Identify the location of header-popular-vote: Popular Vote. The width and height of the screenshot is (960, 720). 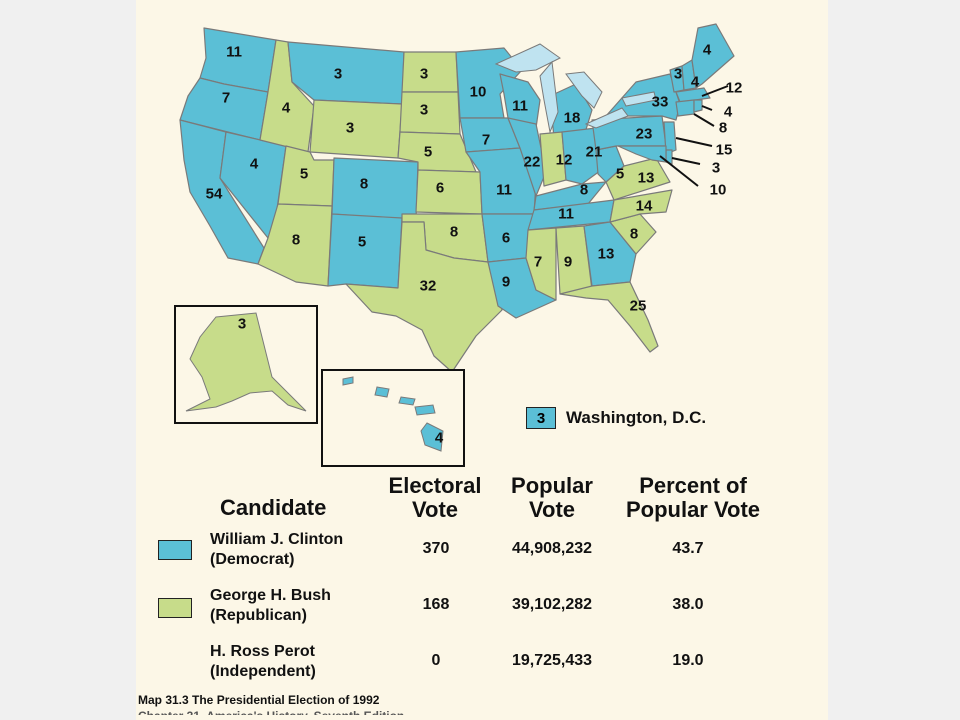
(552, 497).